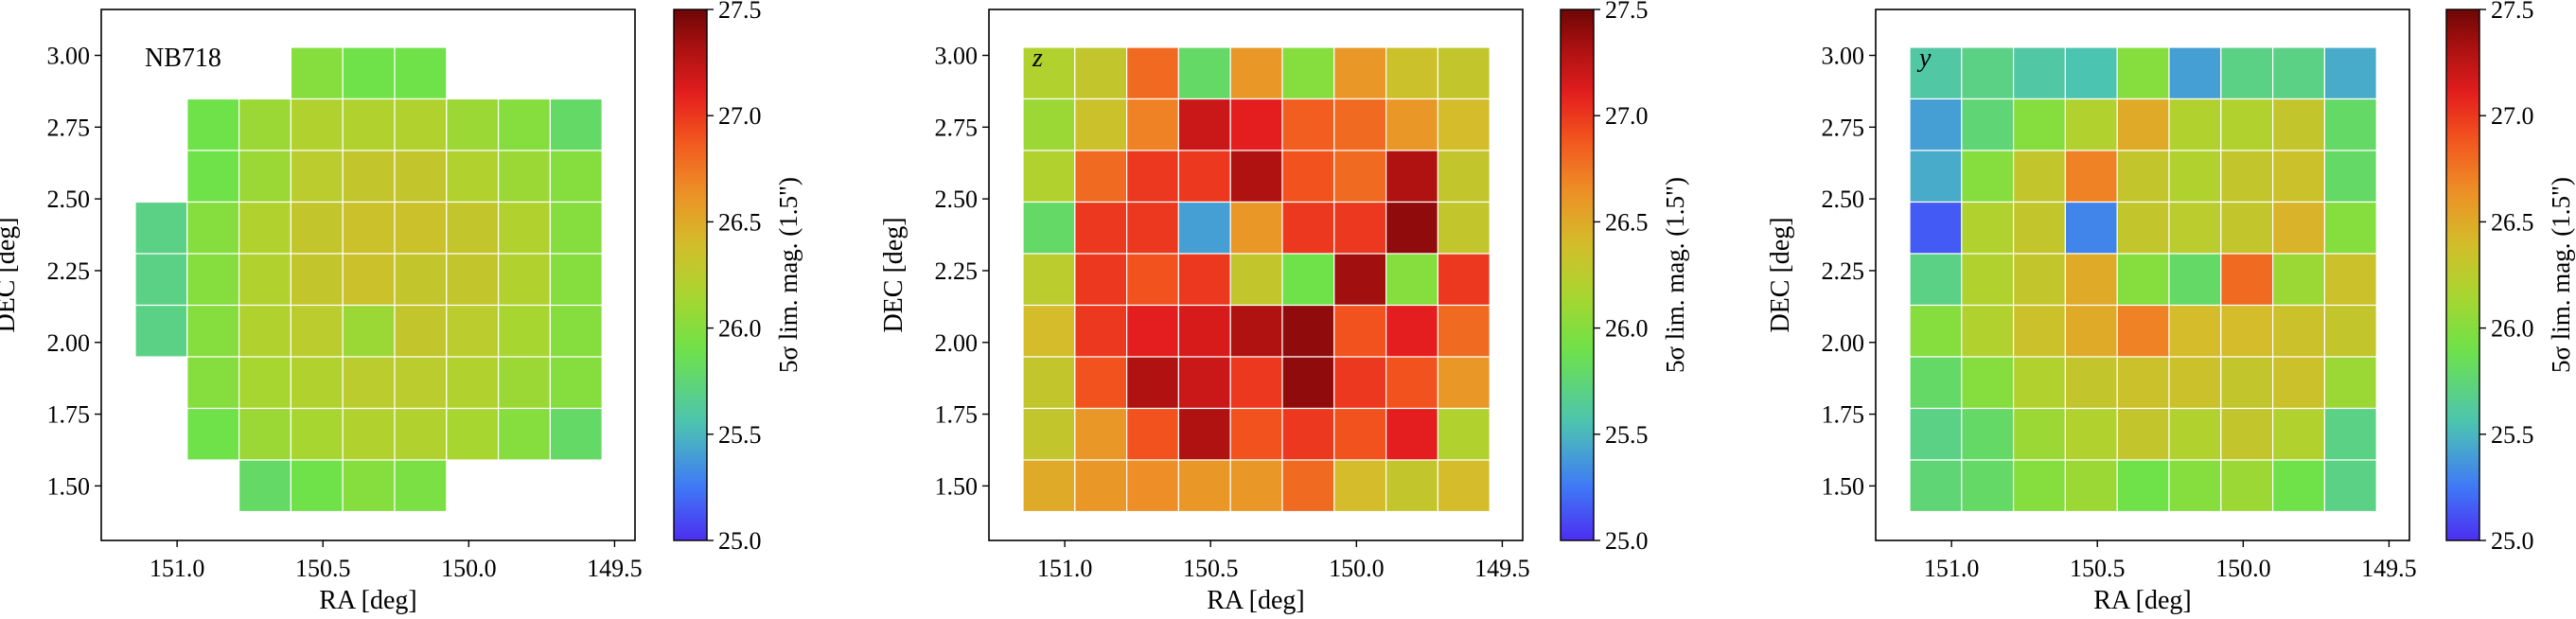 Image resolution: width=2576 pixels, height=619 pixels. I want to click on y-axis-label: DEC [deg], so click(894, 274).